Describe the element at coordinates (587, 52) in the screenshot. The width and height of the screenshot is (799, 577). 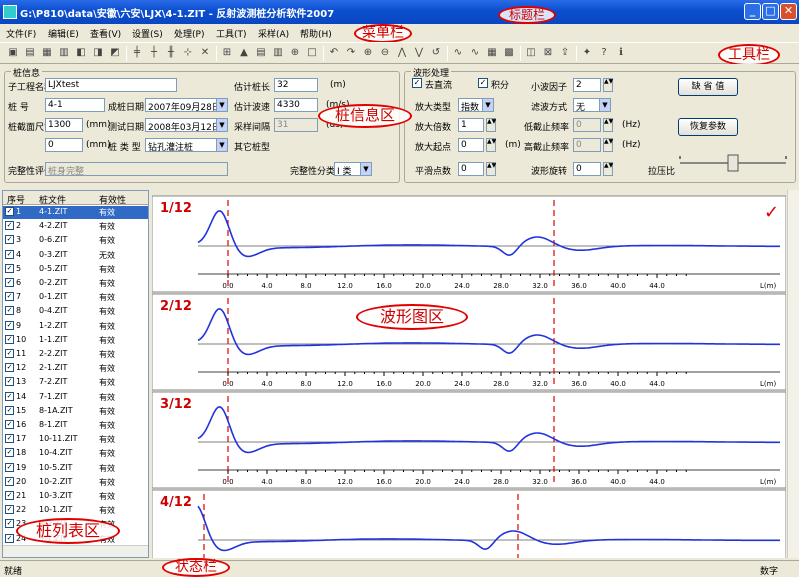
I see `settings-icon: ✦` at that location.